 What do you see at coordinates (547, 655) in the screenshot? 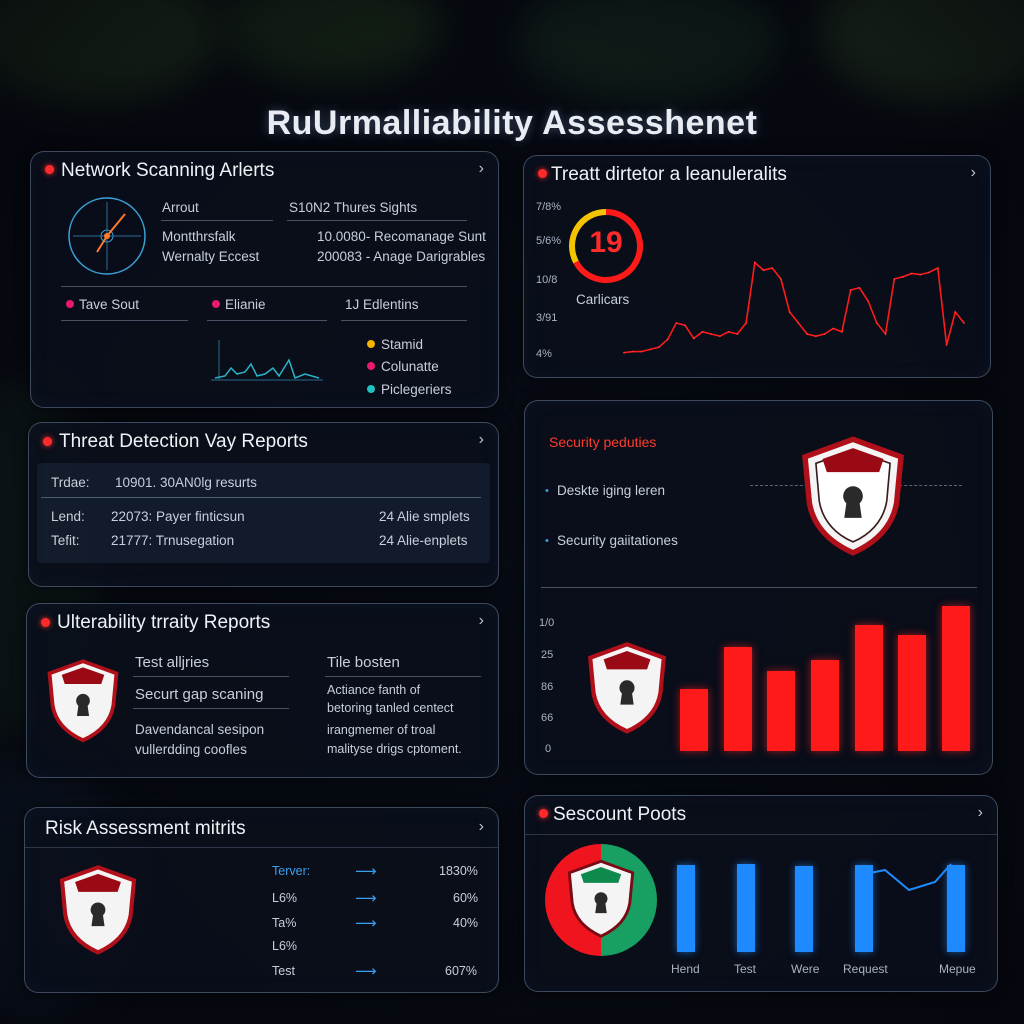
I see `y-tick-label: 25` at bounding box center [547, 655].